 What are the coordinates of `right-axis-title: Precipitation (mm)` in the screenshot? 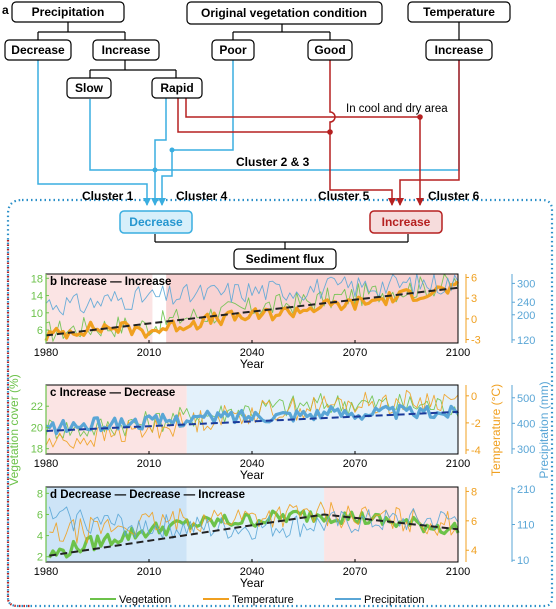 It's located at (544, 429).